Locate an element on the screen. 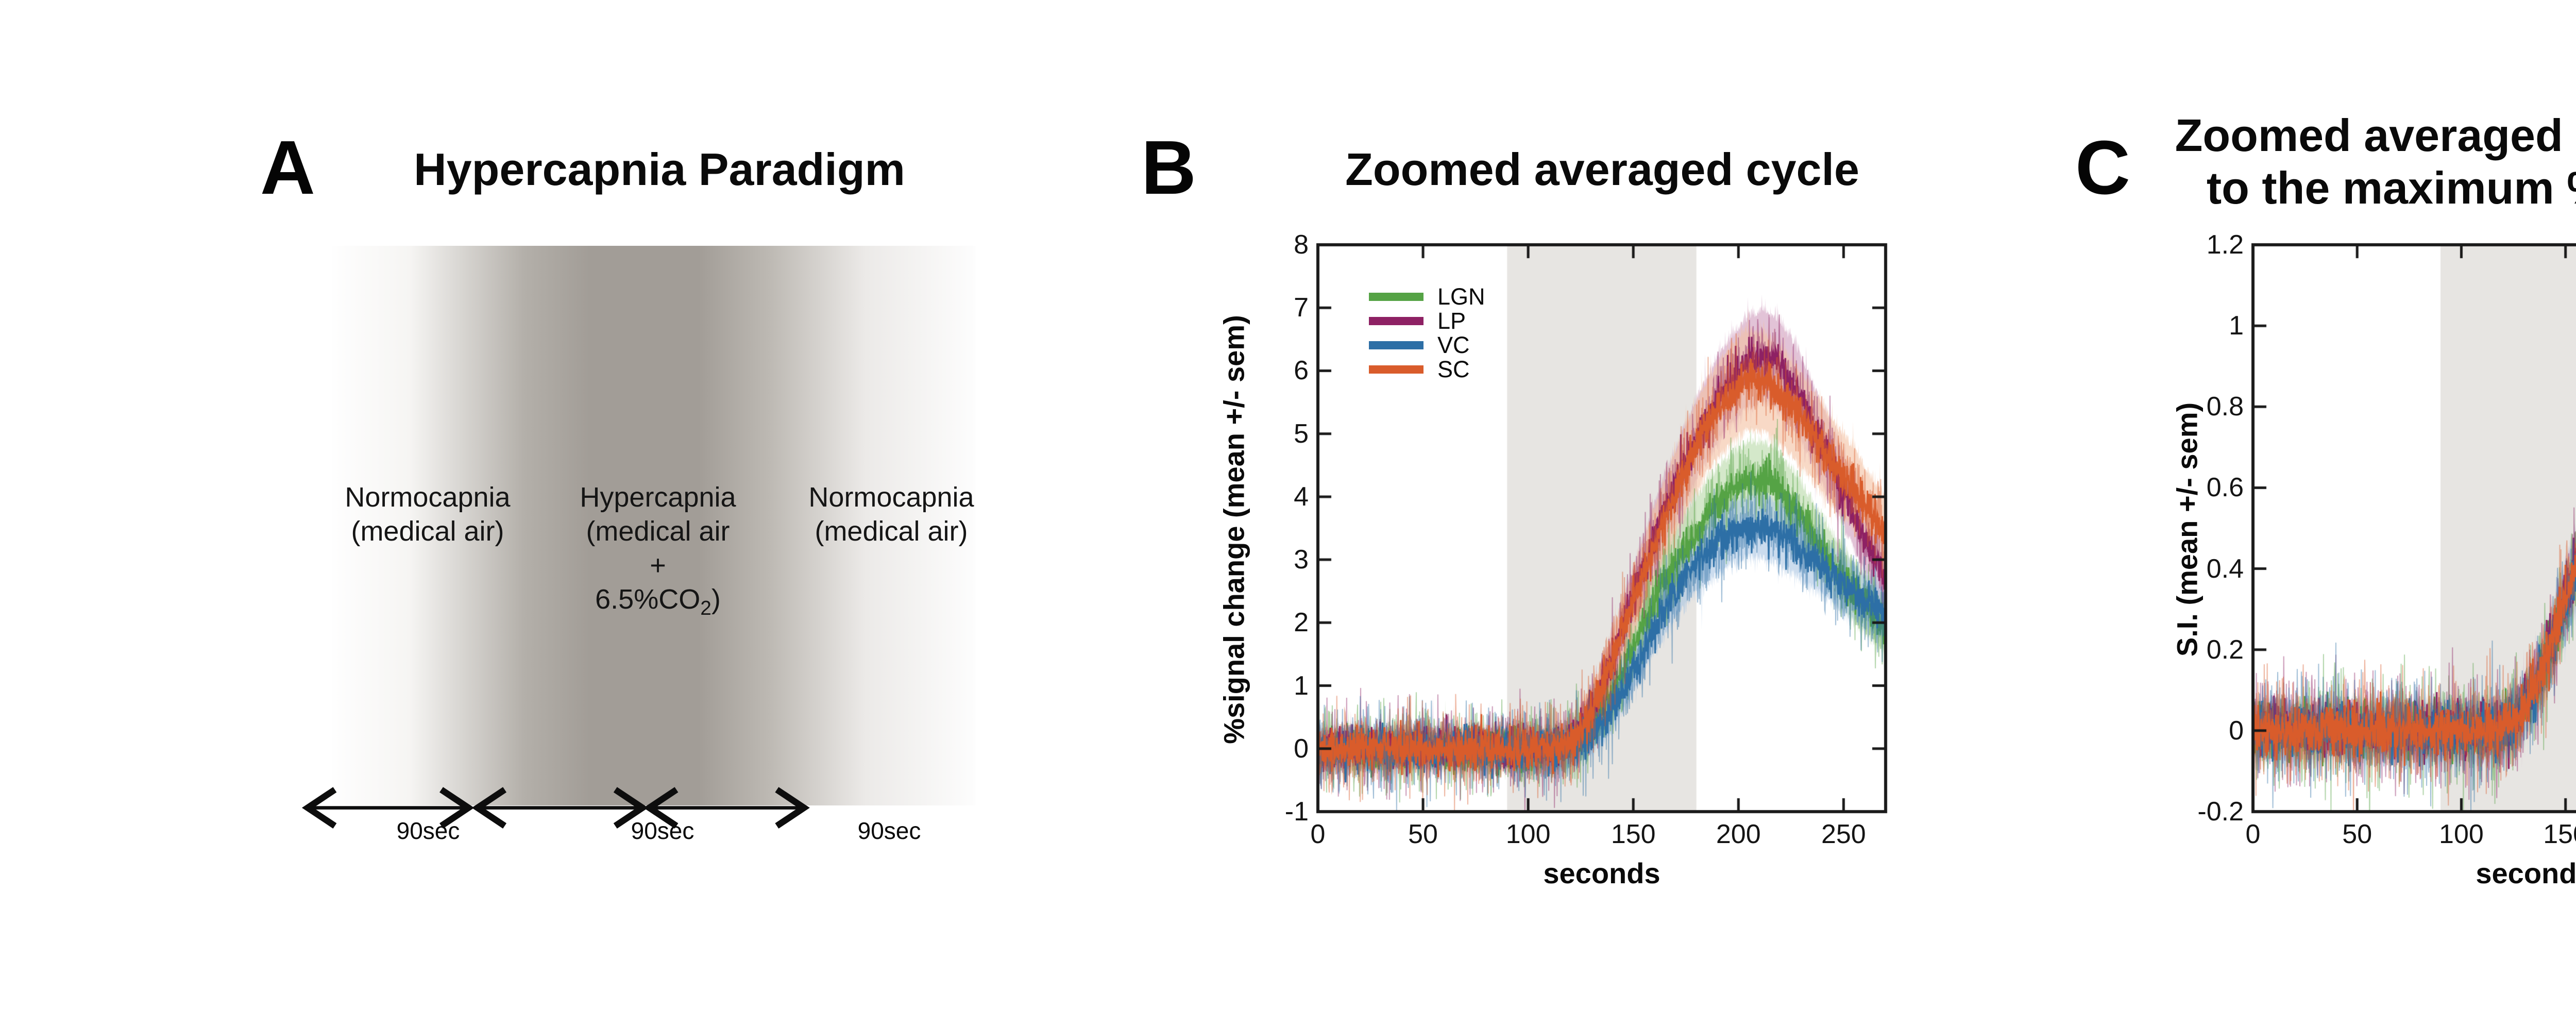 Image resolution: width=2576 pixels, height=1009 pixels. y-tick-label: 5 is located at coordinates (1301, 434).